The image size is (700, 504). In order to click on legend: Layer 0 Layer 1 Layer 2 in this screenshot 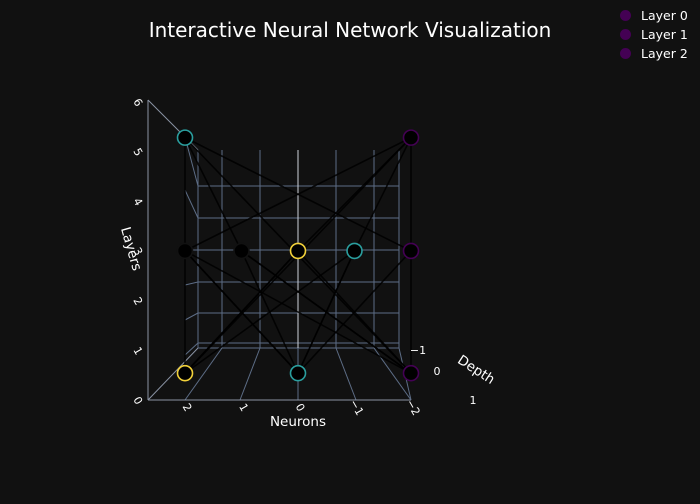, I will do `click(654, 34)`.